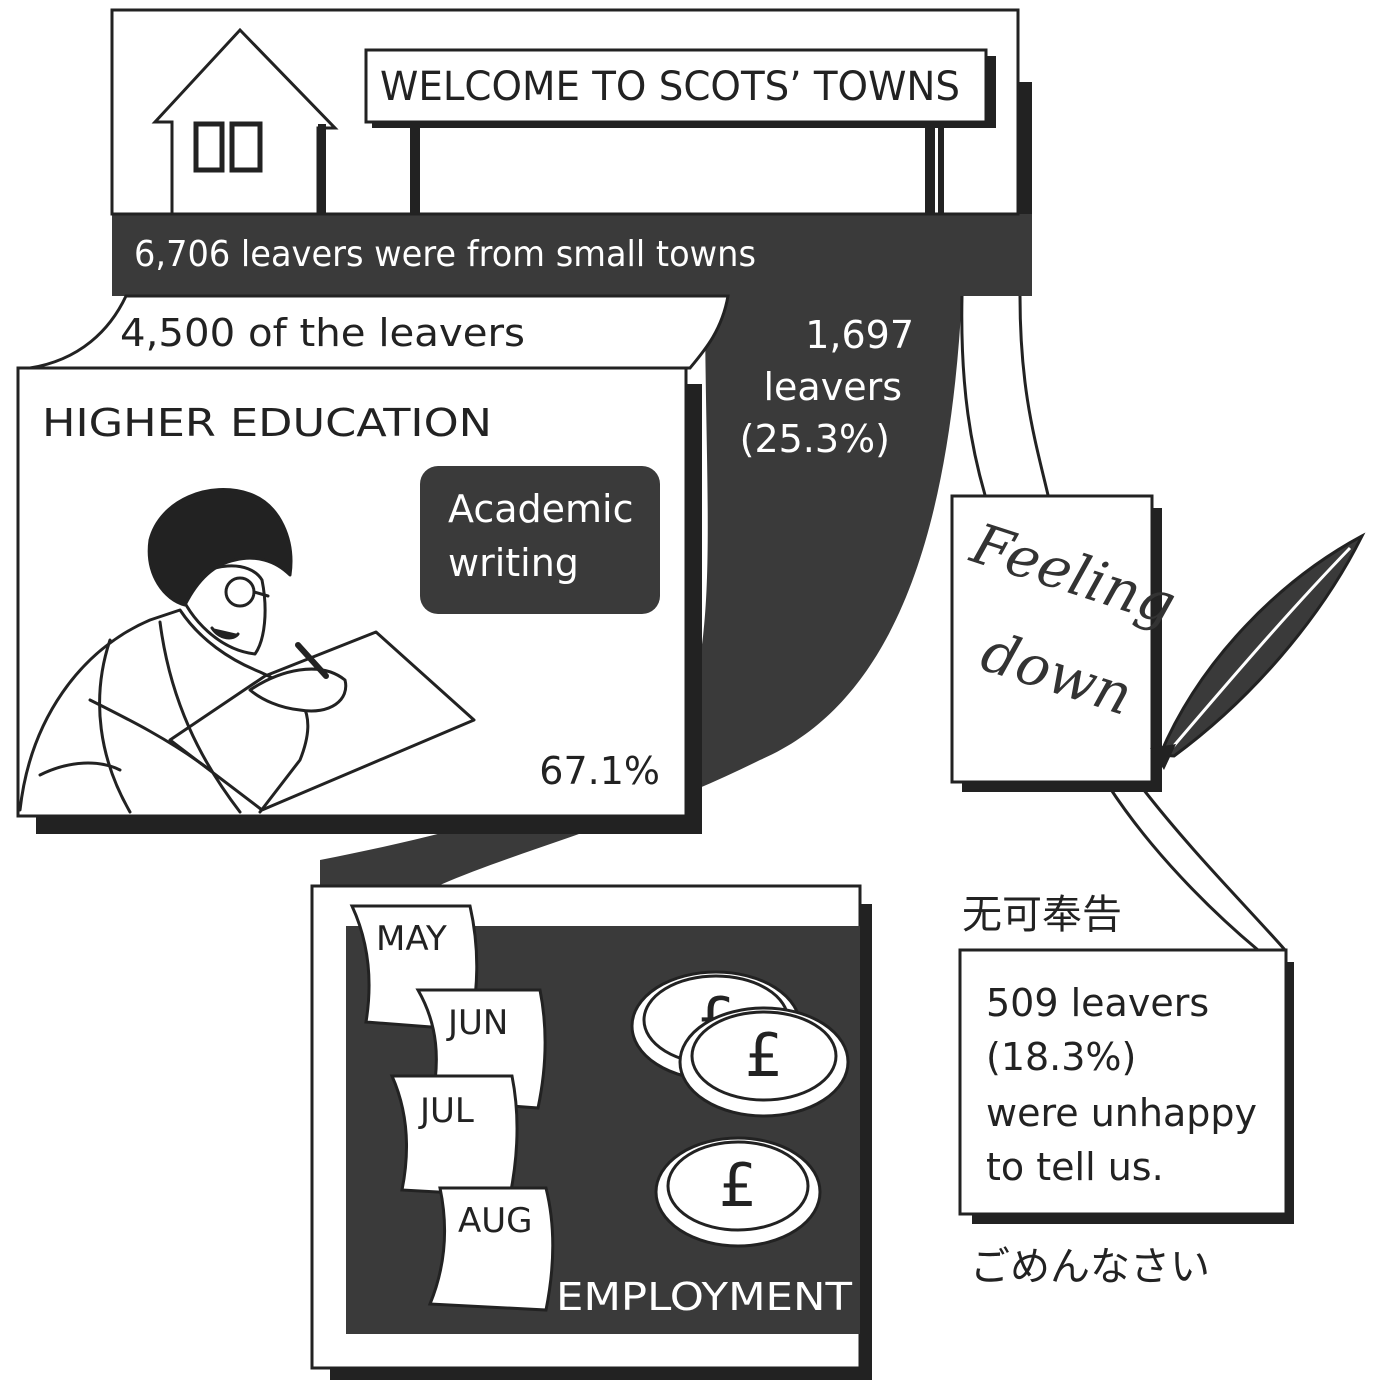 The width and height of the screenshot is (1400, 1388). Describe the element at coordinates (1066, 643) in the screenshot. I see `feeling-down-note: Feeling down` at that location.